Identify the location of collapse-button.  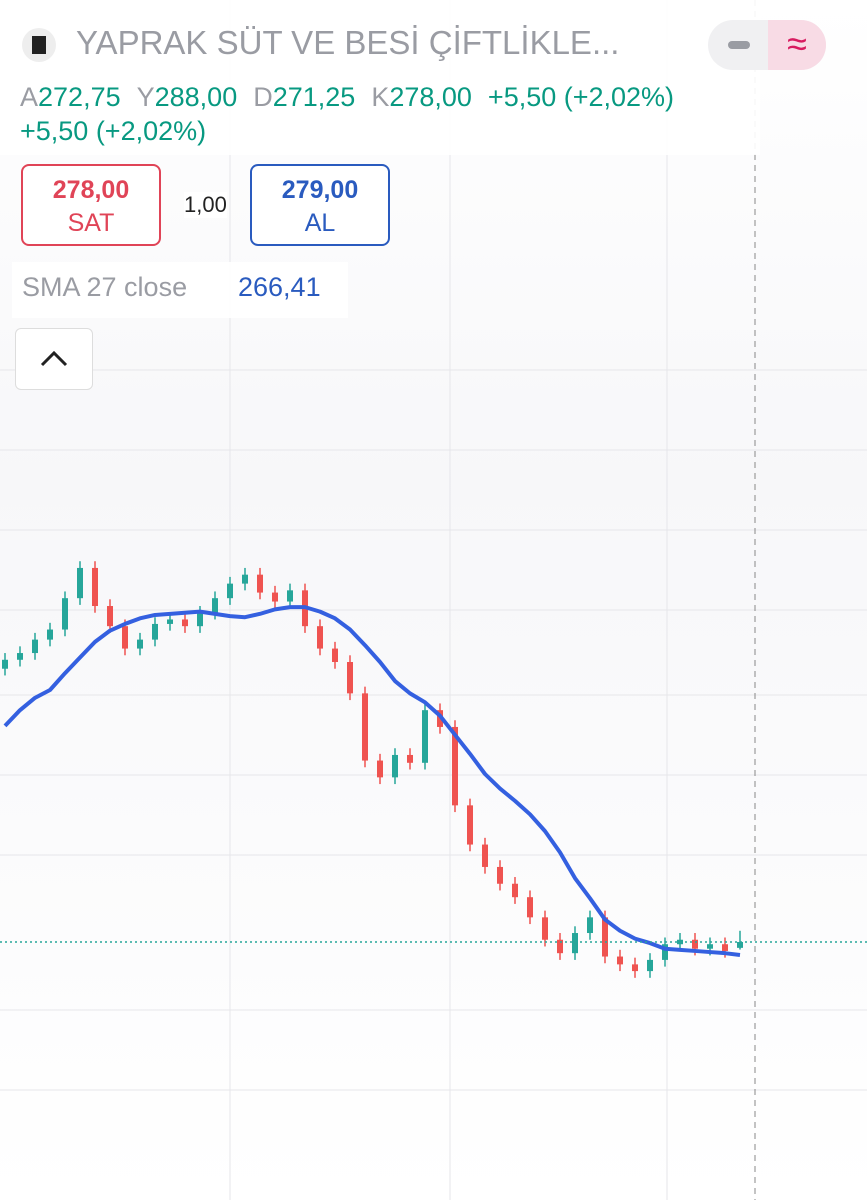
(54, 359).